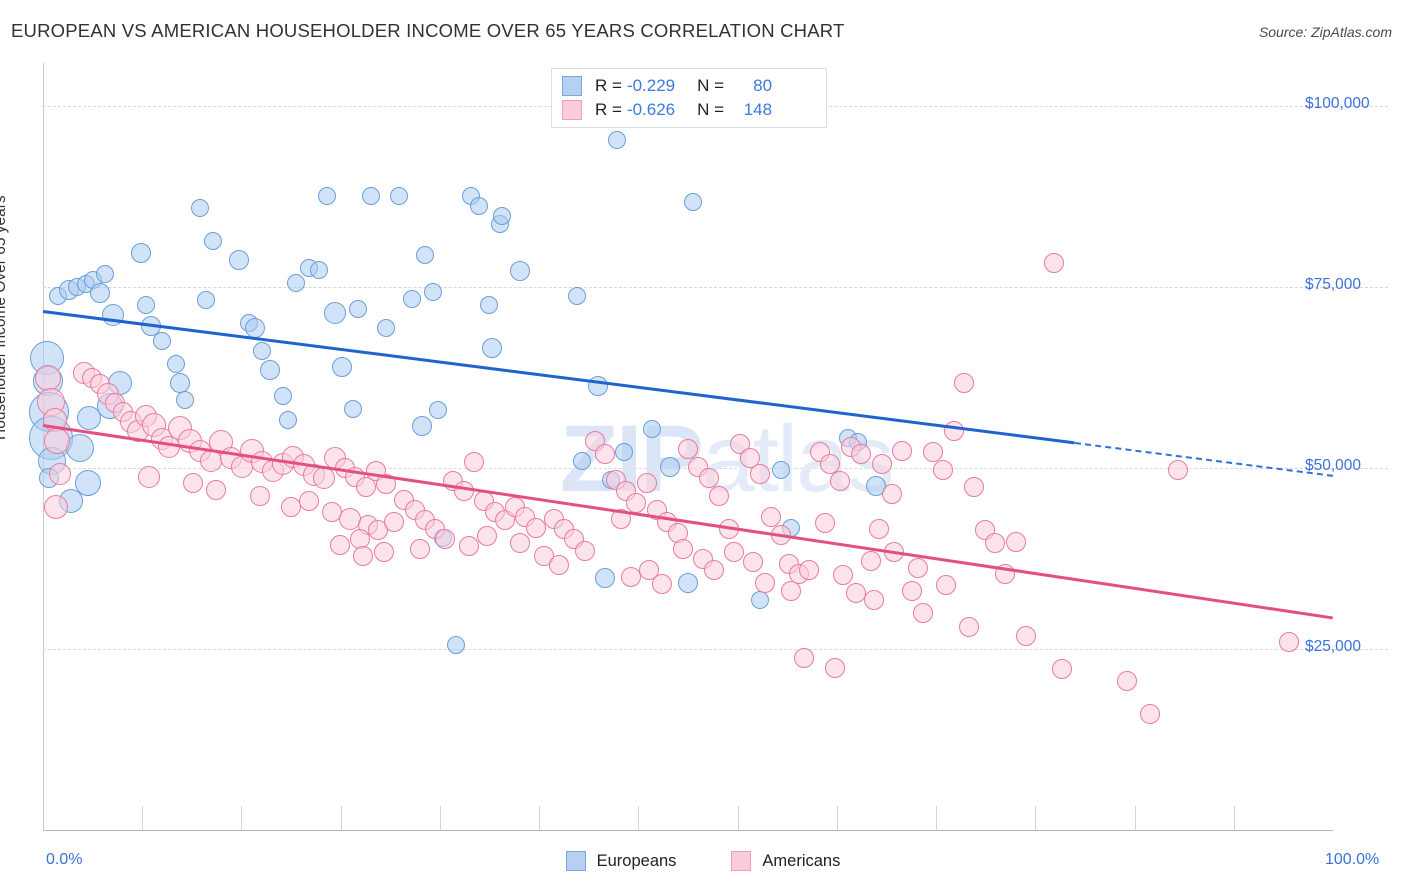 The image size is (1406, 892). Describe the element at coordinates (620, 861) in the screenshot. I see `legend-item-europeans: Europeans` at that location.